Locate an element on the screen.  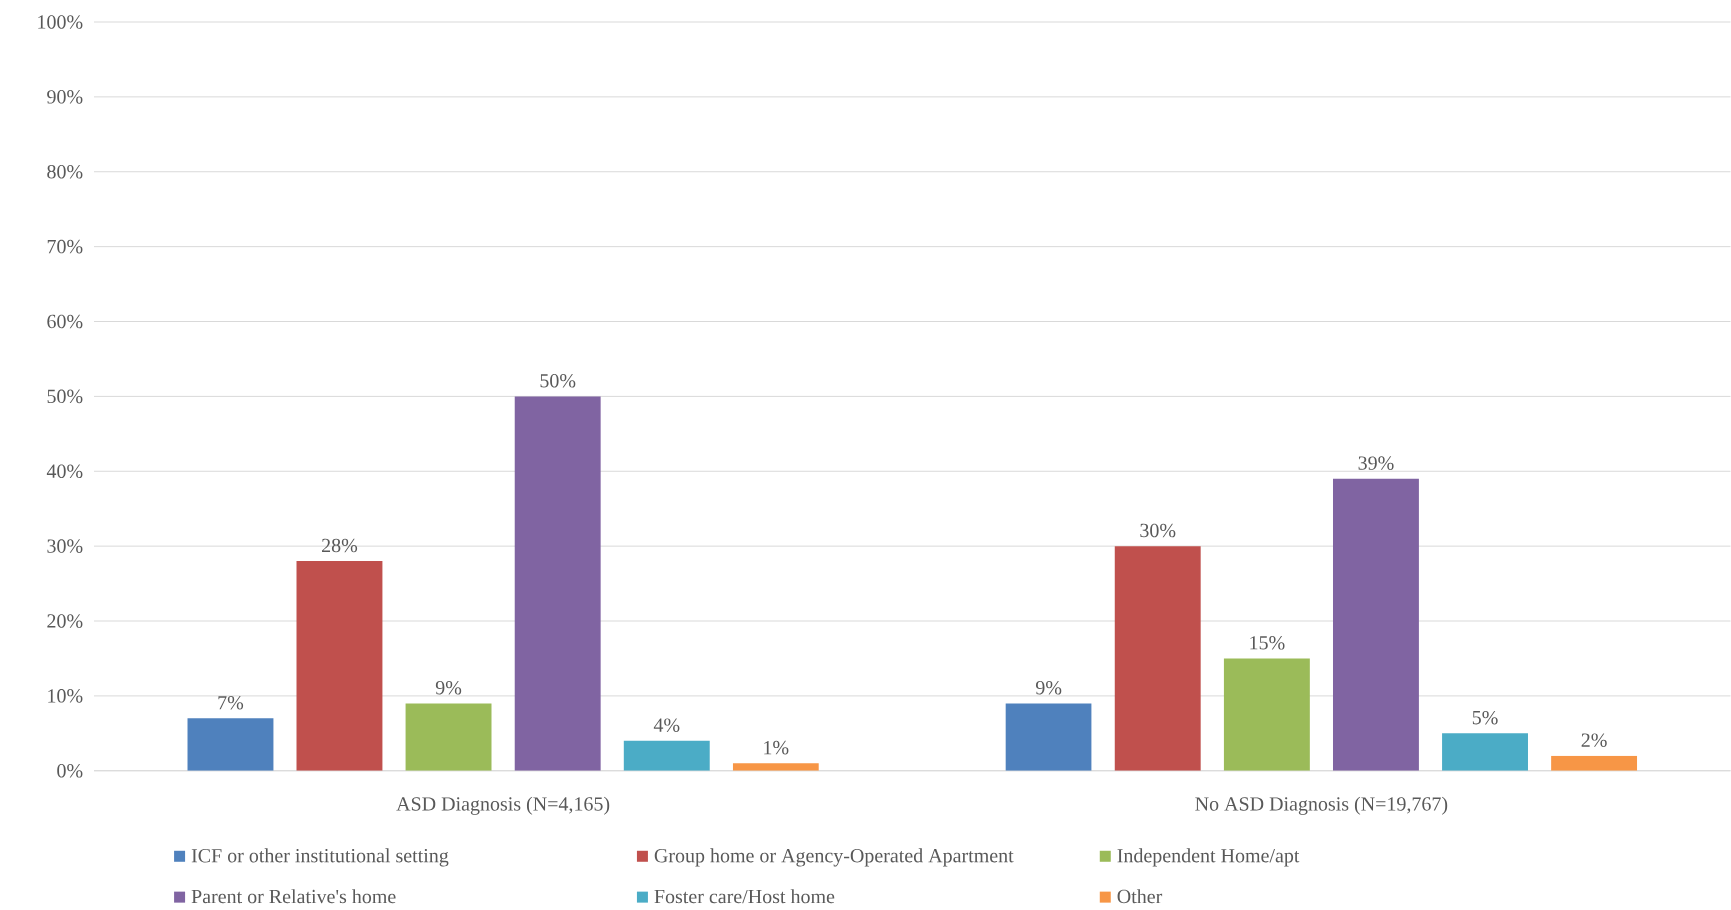
data-label: 7% is located at coordinates (231, 702).